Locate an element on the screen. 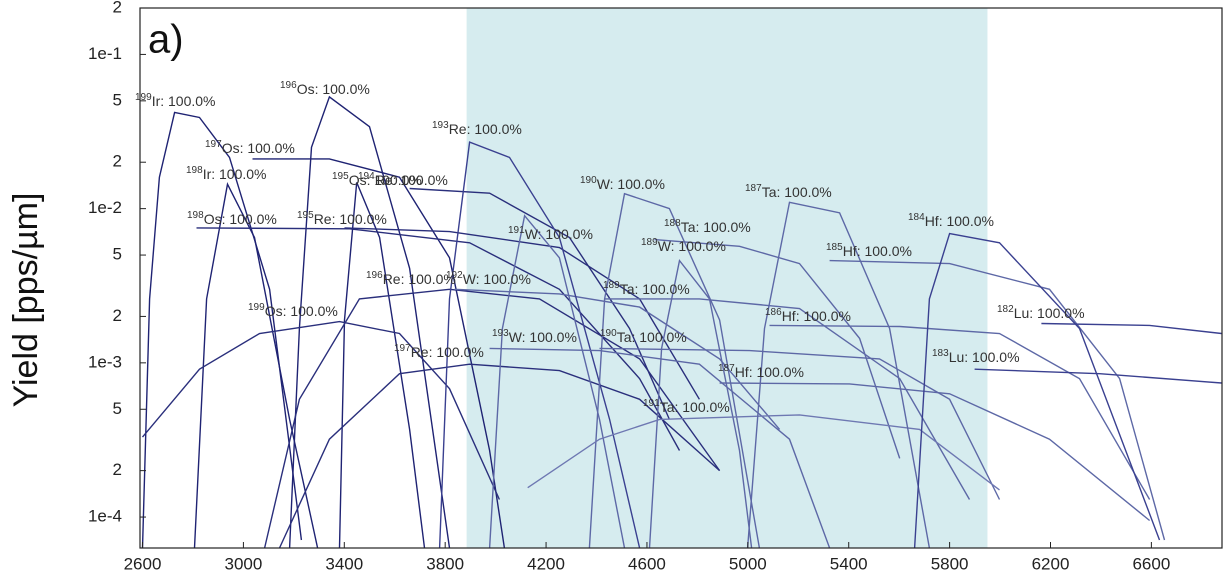 The width and height of the screenshot is (1230, 578). curve-label: 183Lu: 100.0% is located at coordinates (976, 356).